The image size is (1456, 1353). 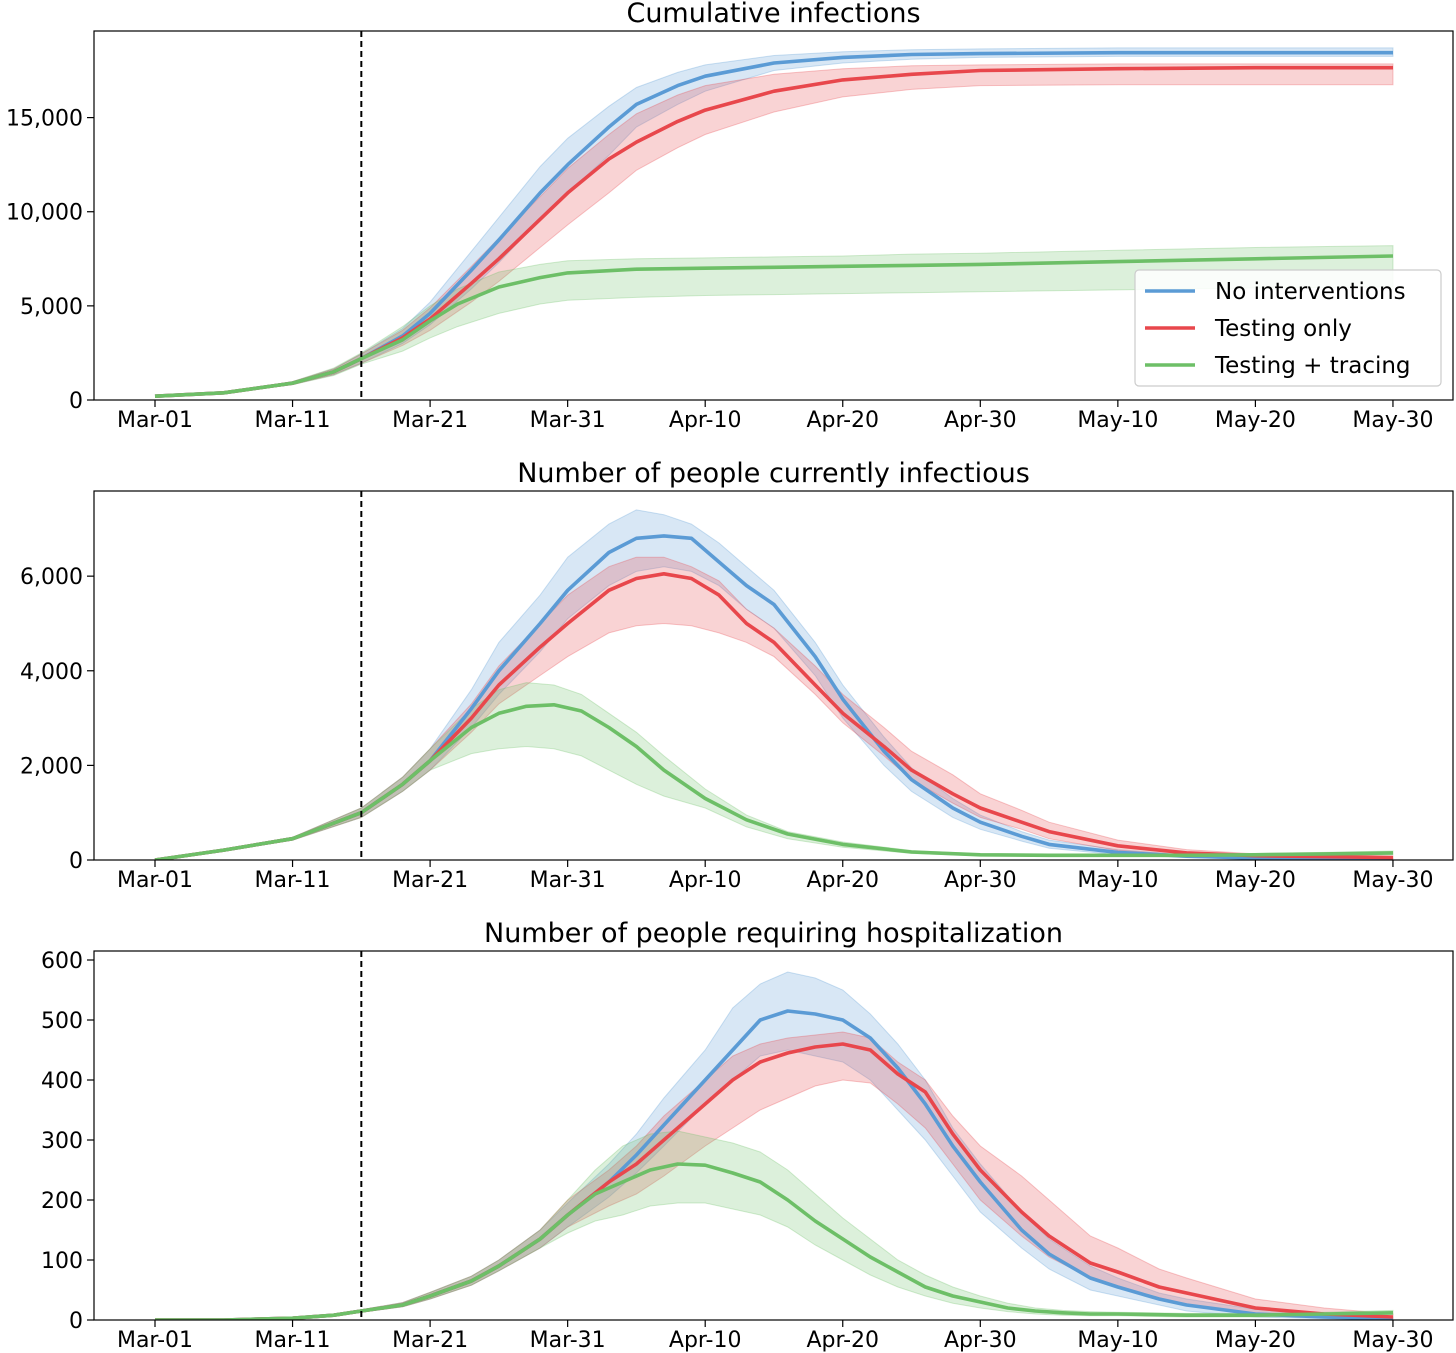 What do you see at coordinates (62, 1021) in the screenshot?
I see `y-tick-label: 500` at bounding box center [62, 1021].